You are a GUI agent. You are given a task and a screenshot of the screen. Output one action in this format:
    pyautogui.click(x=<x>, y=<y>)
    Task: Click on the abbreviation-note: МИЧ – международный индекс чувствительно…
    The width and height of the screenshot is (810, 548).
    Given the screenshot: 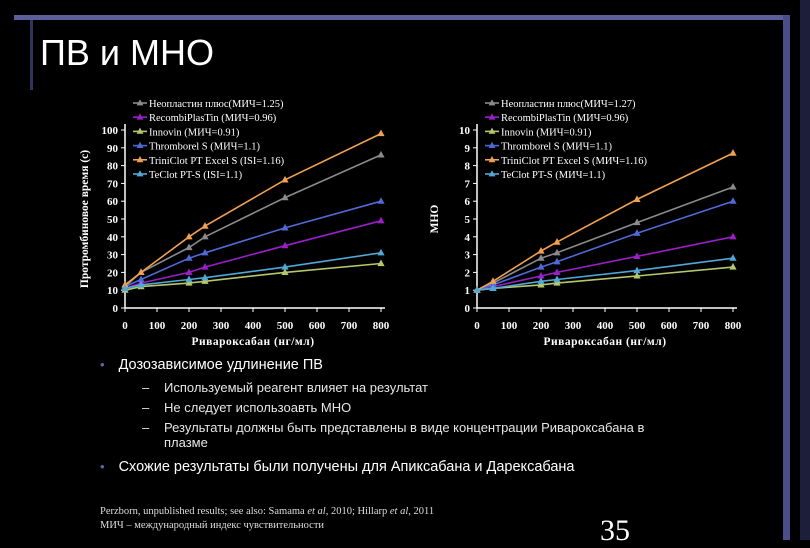 What is the action you would take?
    pyautogui.click(x=212, y=525)
    